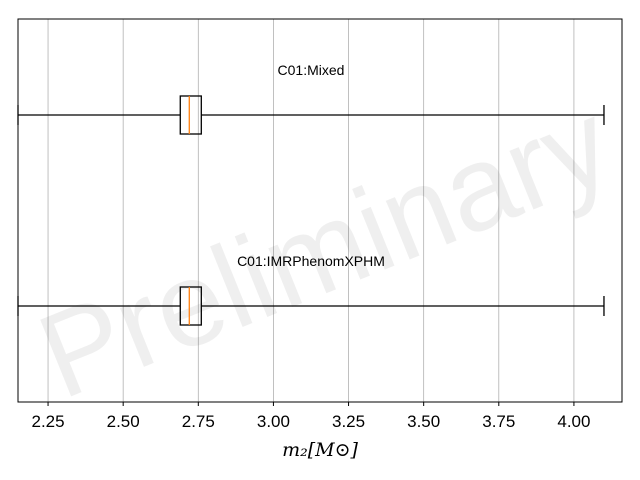  Describe the element at coordinates (311, 289) in the screenshot. I see `box-series: C01:IMRPhenomXPHM` at that location.